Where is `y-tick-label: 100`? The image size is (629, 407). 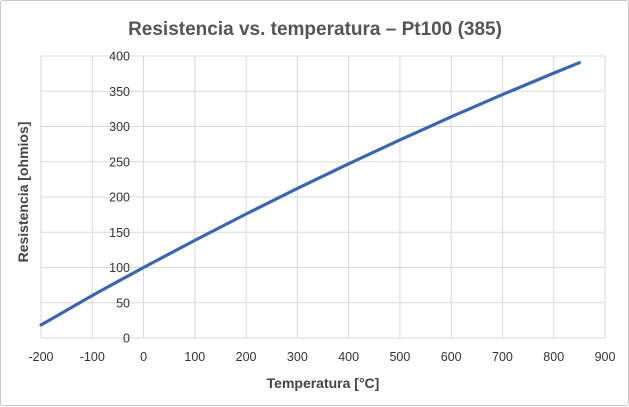
y-tick-label: 100 is located at coordinates (119, 268).